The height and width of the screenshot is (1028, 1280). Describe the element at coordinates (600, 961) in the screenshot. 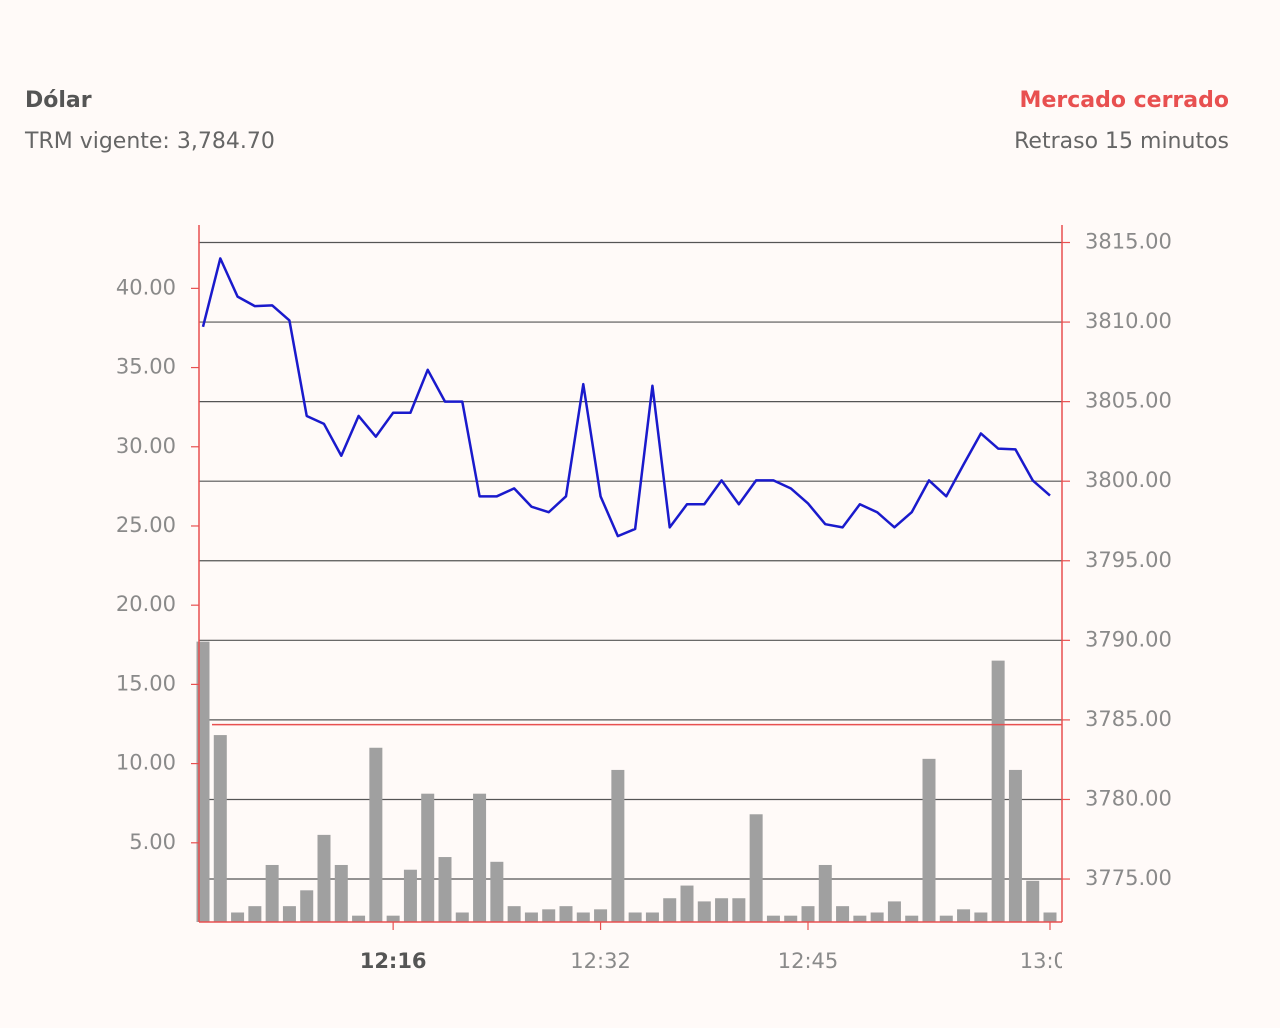

I see `x-tick-label: 12:32` at that location.